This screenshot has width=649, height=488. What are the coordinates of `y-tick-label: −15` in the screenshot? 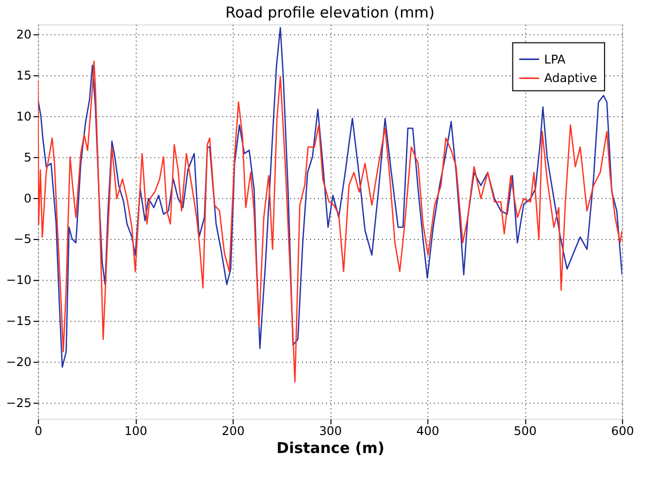 It's located at (19, 321).